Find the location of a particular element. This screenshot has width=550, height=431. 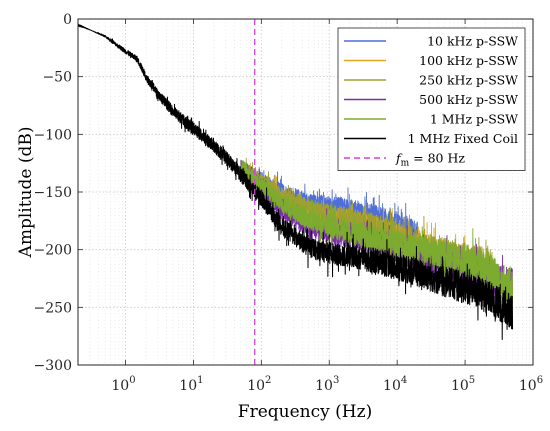

x-tick-label: 10⁴ is located at coordinates (395, 384).